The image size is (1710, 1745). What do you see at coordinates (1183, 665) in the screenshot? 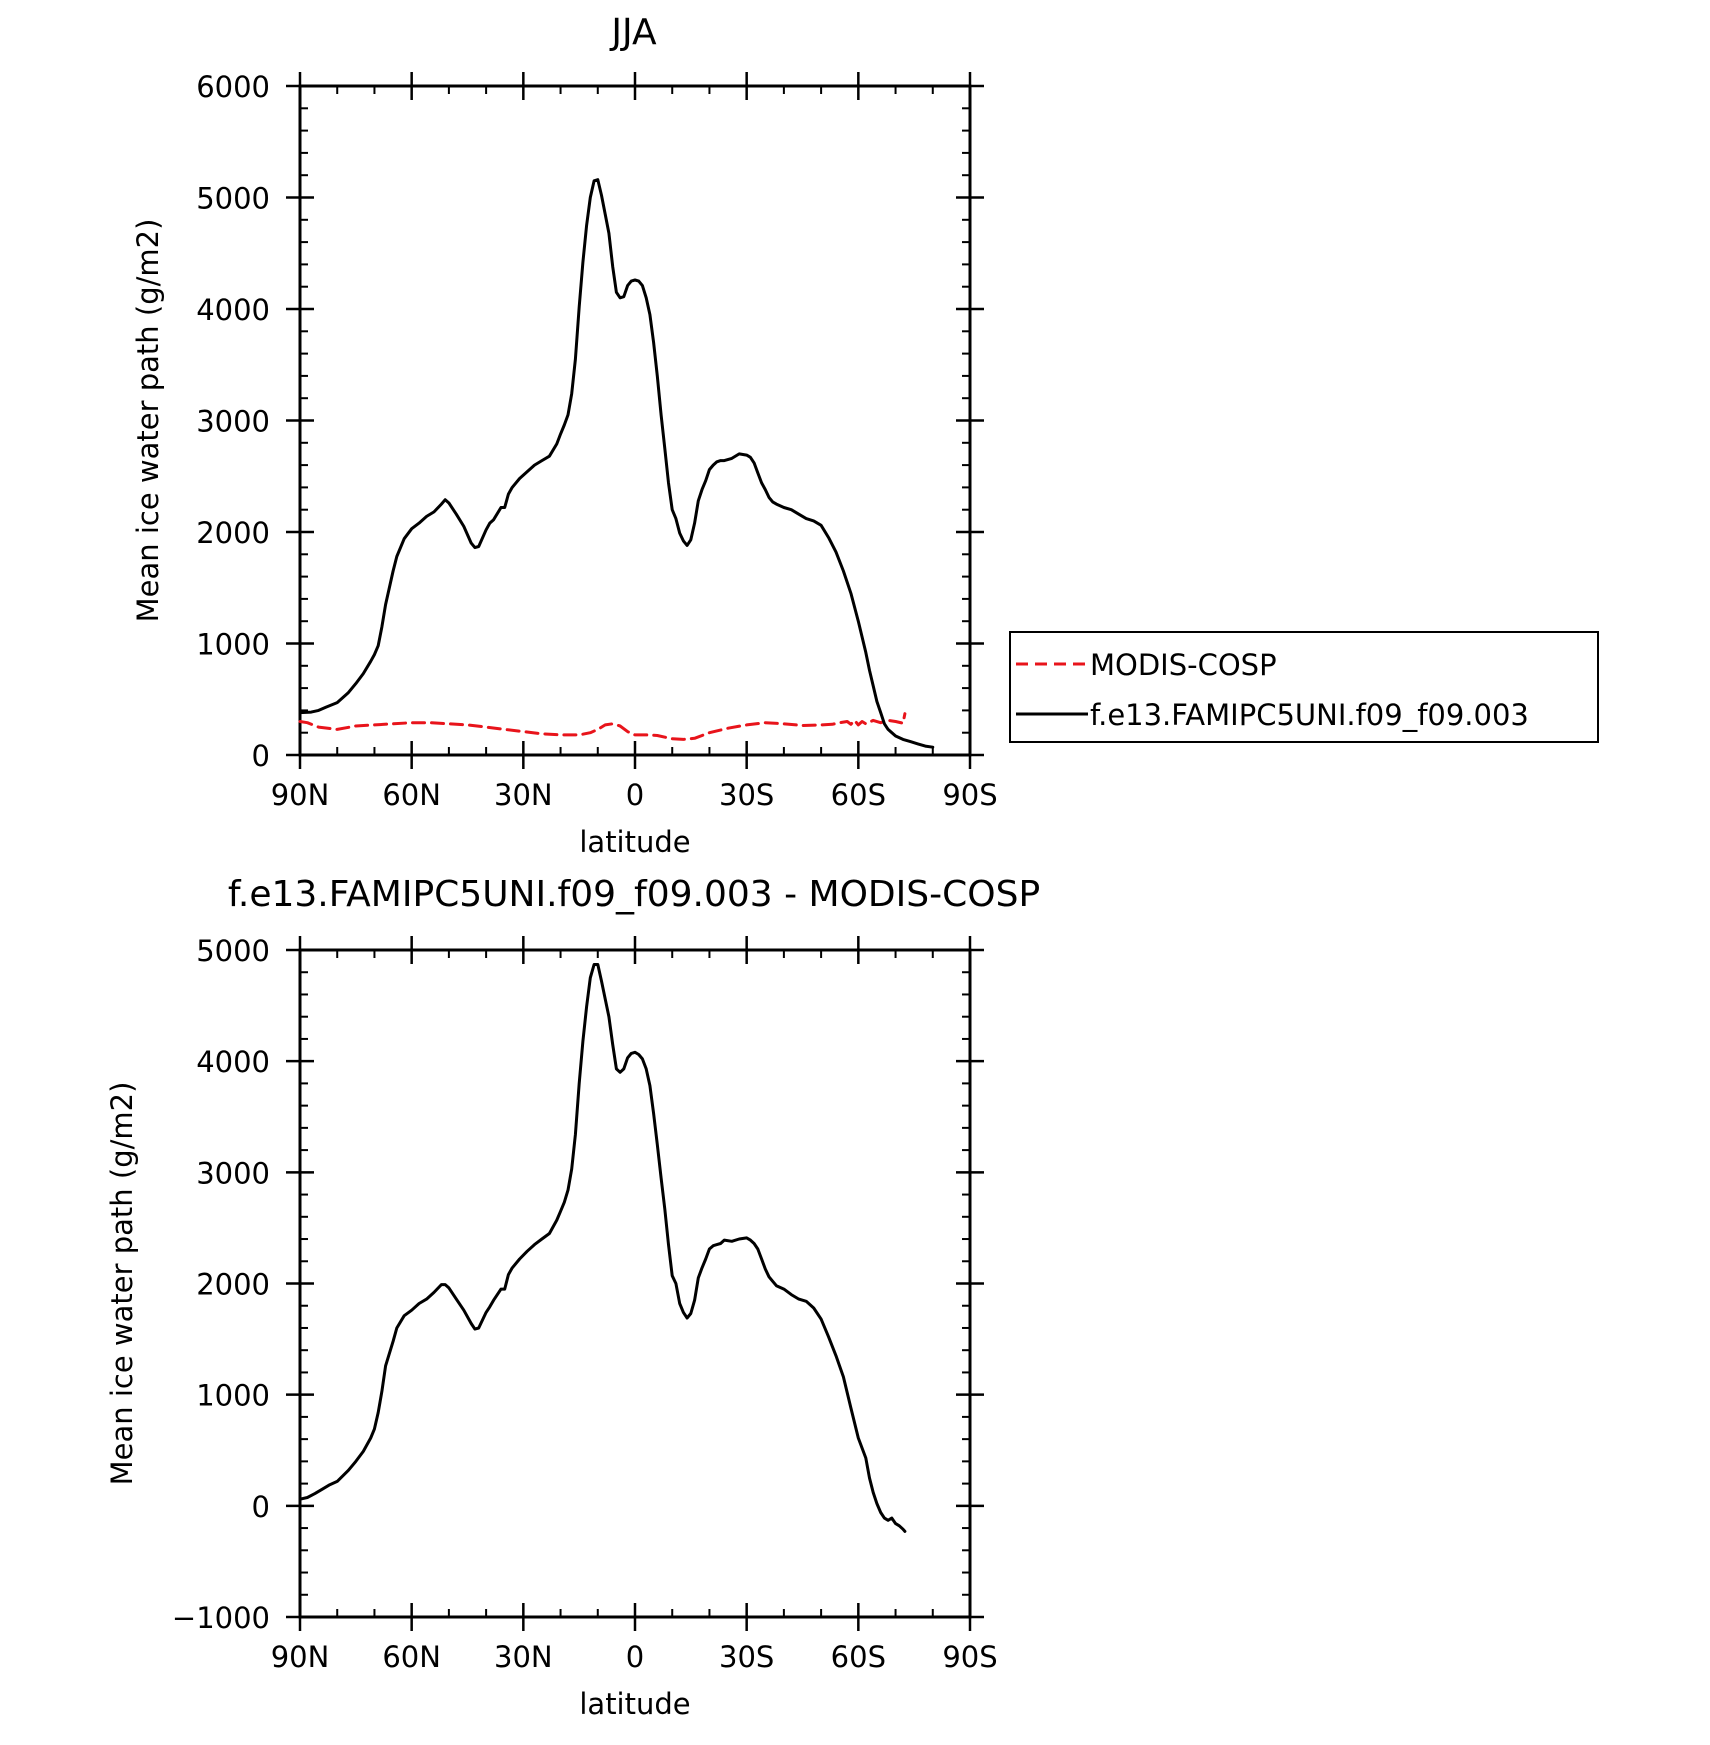
I see `legend-label: MODIS-COSP` at bounding box center [1183, 665].